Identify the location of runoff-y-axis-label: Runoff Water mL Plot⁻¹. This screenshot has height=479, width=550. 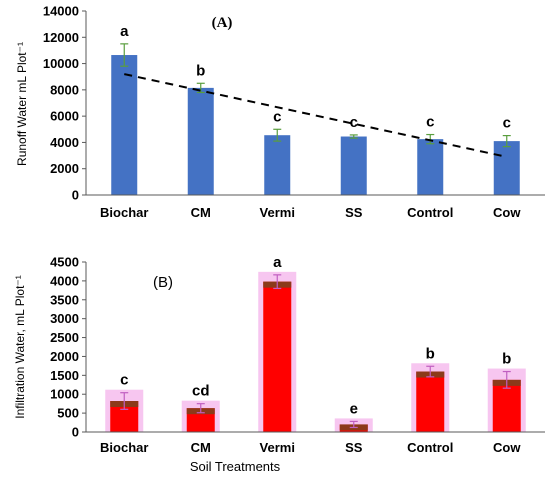
(22, 104).